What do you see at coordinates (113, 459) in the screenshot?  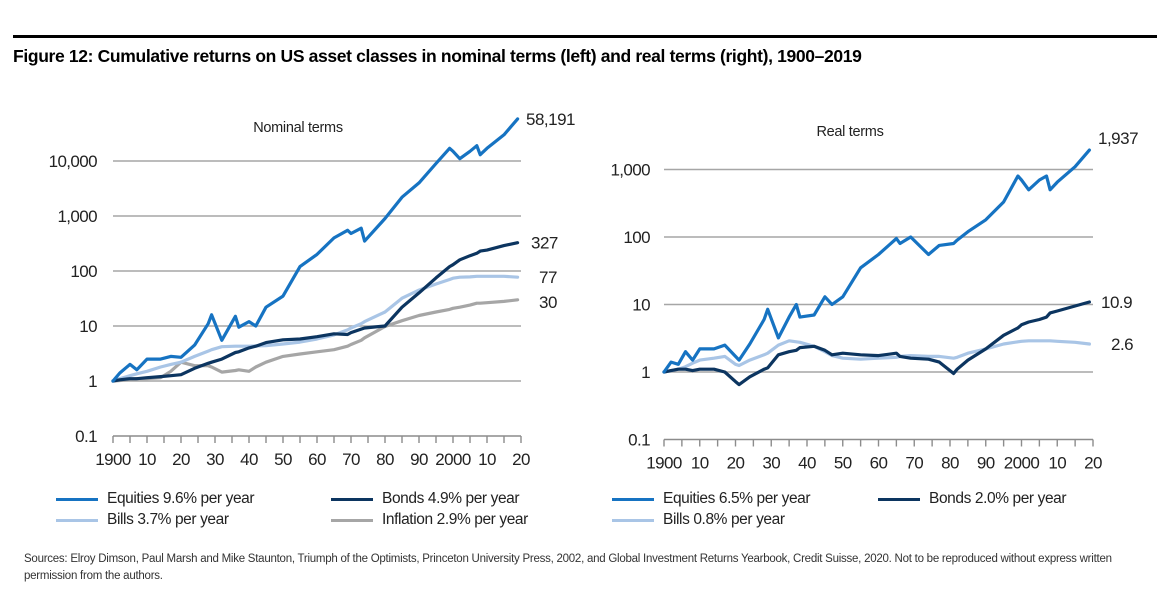 I see `x-tick-label-nominal: 1900` at bounding box center [113, 459].